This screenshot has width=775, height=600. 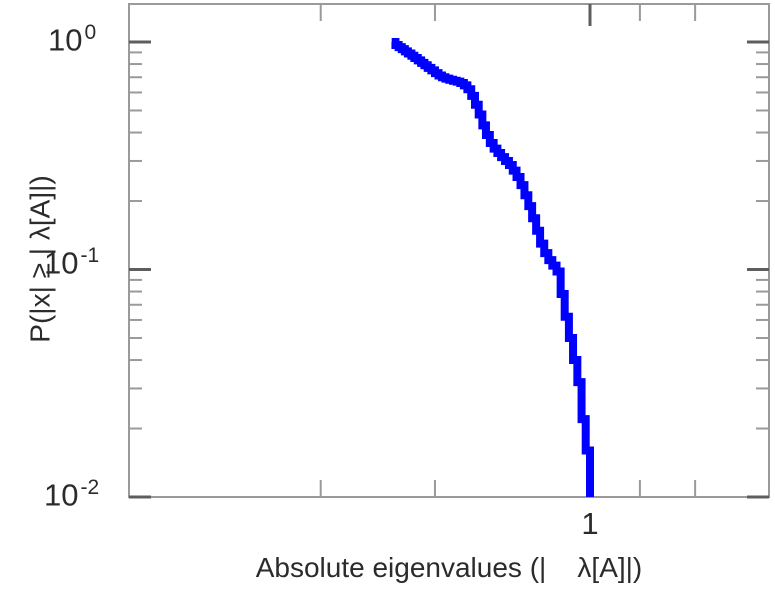 What do you see at coordinates (72, 39) in the screenshot?
I see `y-tick-label-1e0: 10⁰` at bounding box center [72, 39].